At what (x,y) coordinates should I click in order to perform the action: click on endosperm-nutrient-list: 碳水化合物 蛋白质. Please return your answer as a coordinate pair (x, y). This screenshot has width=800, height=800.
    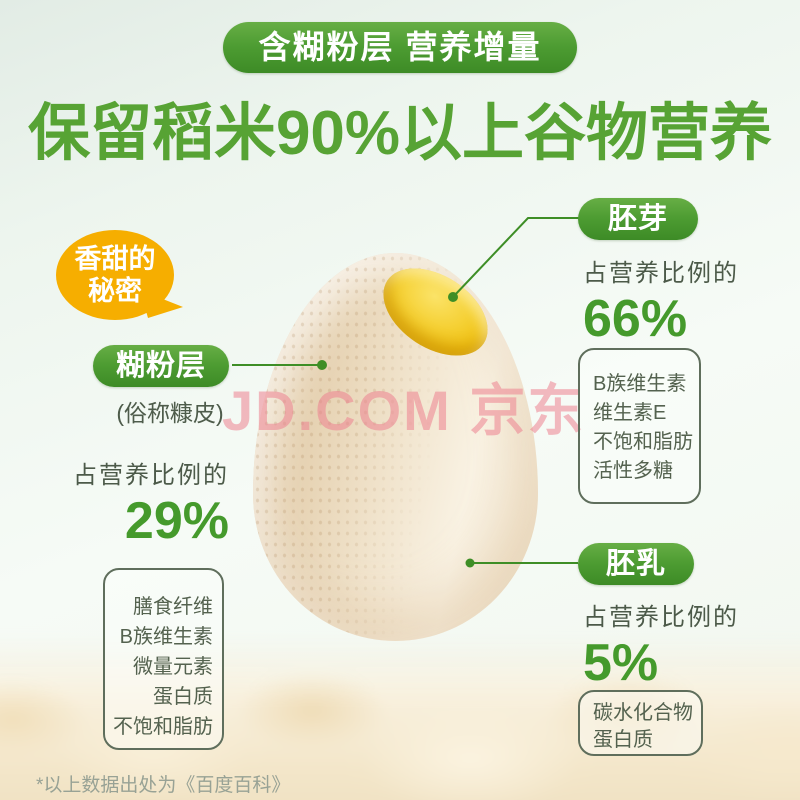
    Looking at the image, I should click on (640, 723).